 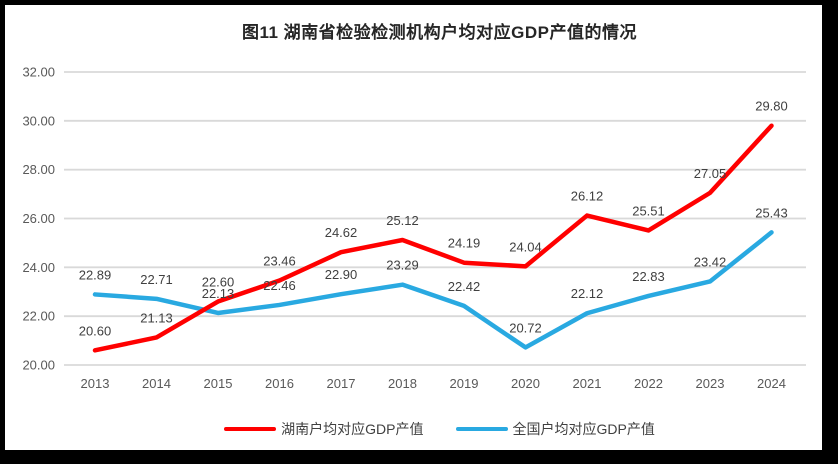 What do you see at coordinates (38, 316) in the screenshot?
I see `y-axis-tick-label: 22.00` at bounding box center [38, 316].